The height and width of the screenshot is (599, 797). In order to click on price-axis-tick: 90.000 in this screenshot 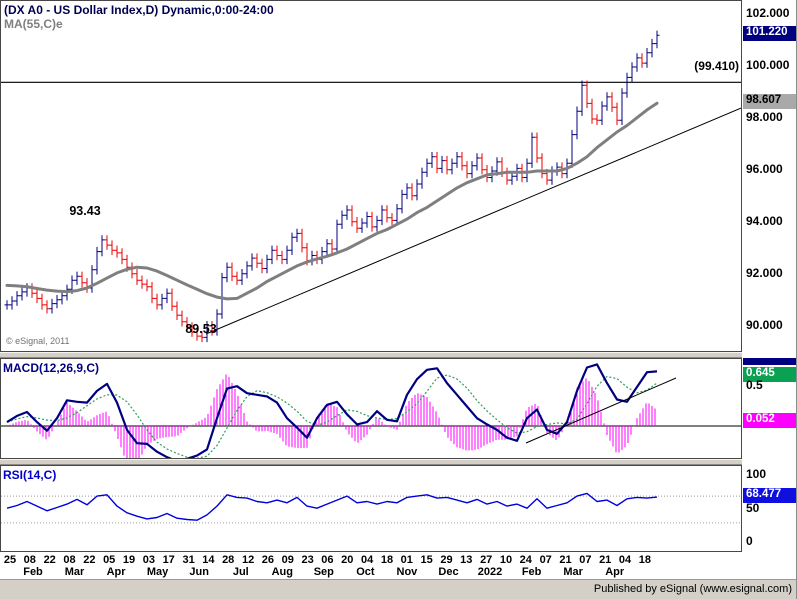, I will do `click(764, 325)`.